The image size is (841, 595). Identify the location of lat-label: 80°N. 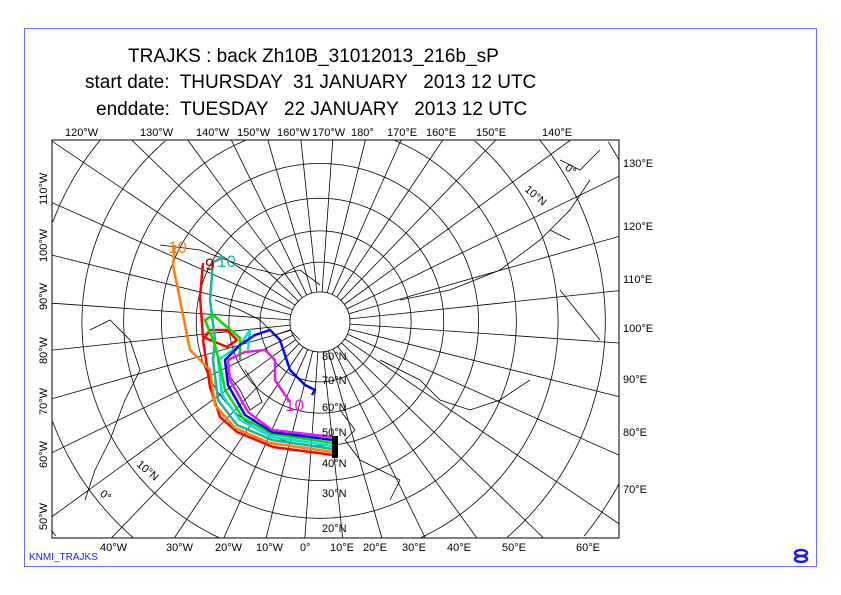
(334, 357).